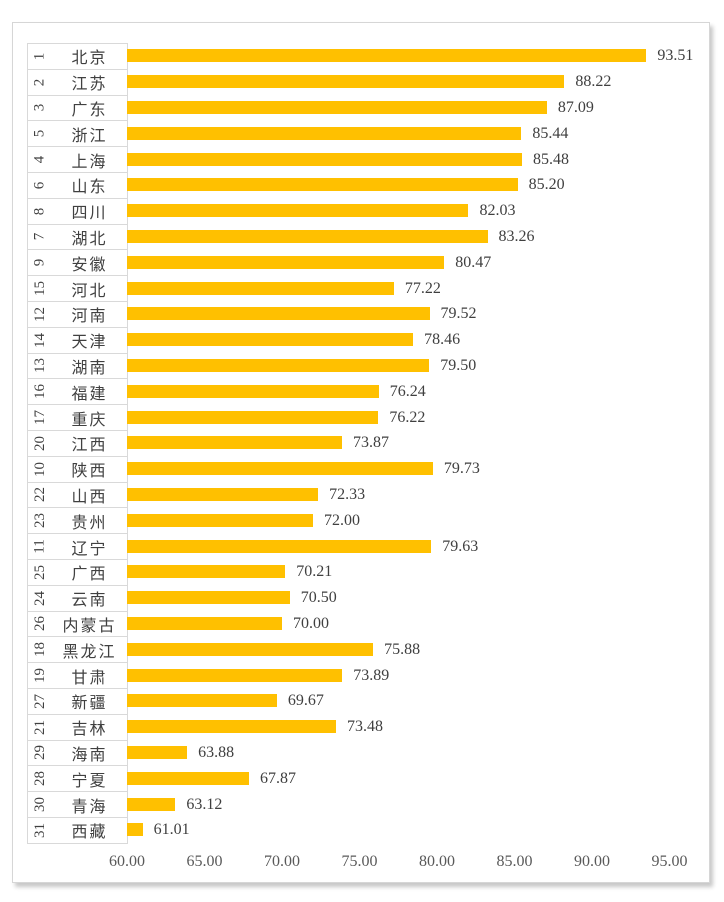 The image size is (724, 902). I want to click on value-label: 69.67, so click(305, 701).